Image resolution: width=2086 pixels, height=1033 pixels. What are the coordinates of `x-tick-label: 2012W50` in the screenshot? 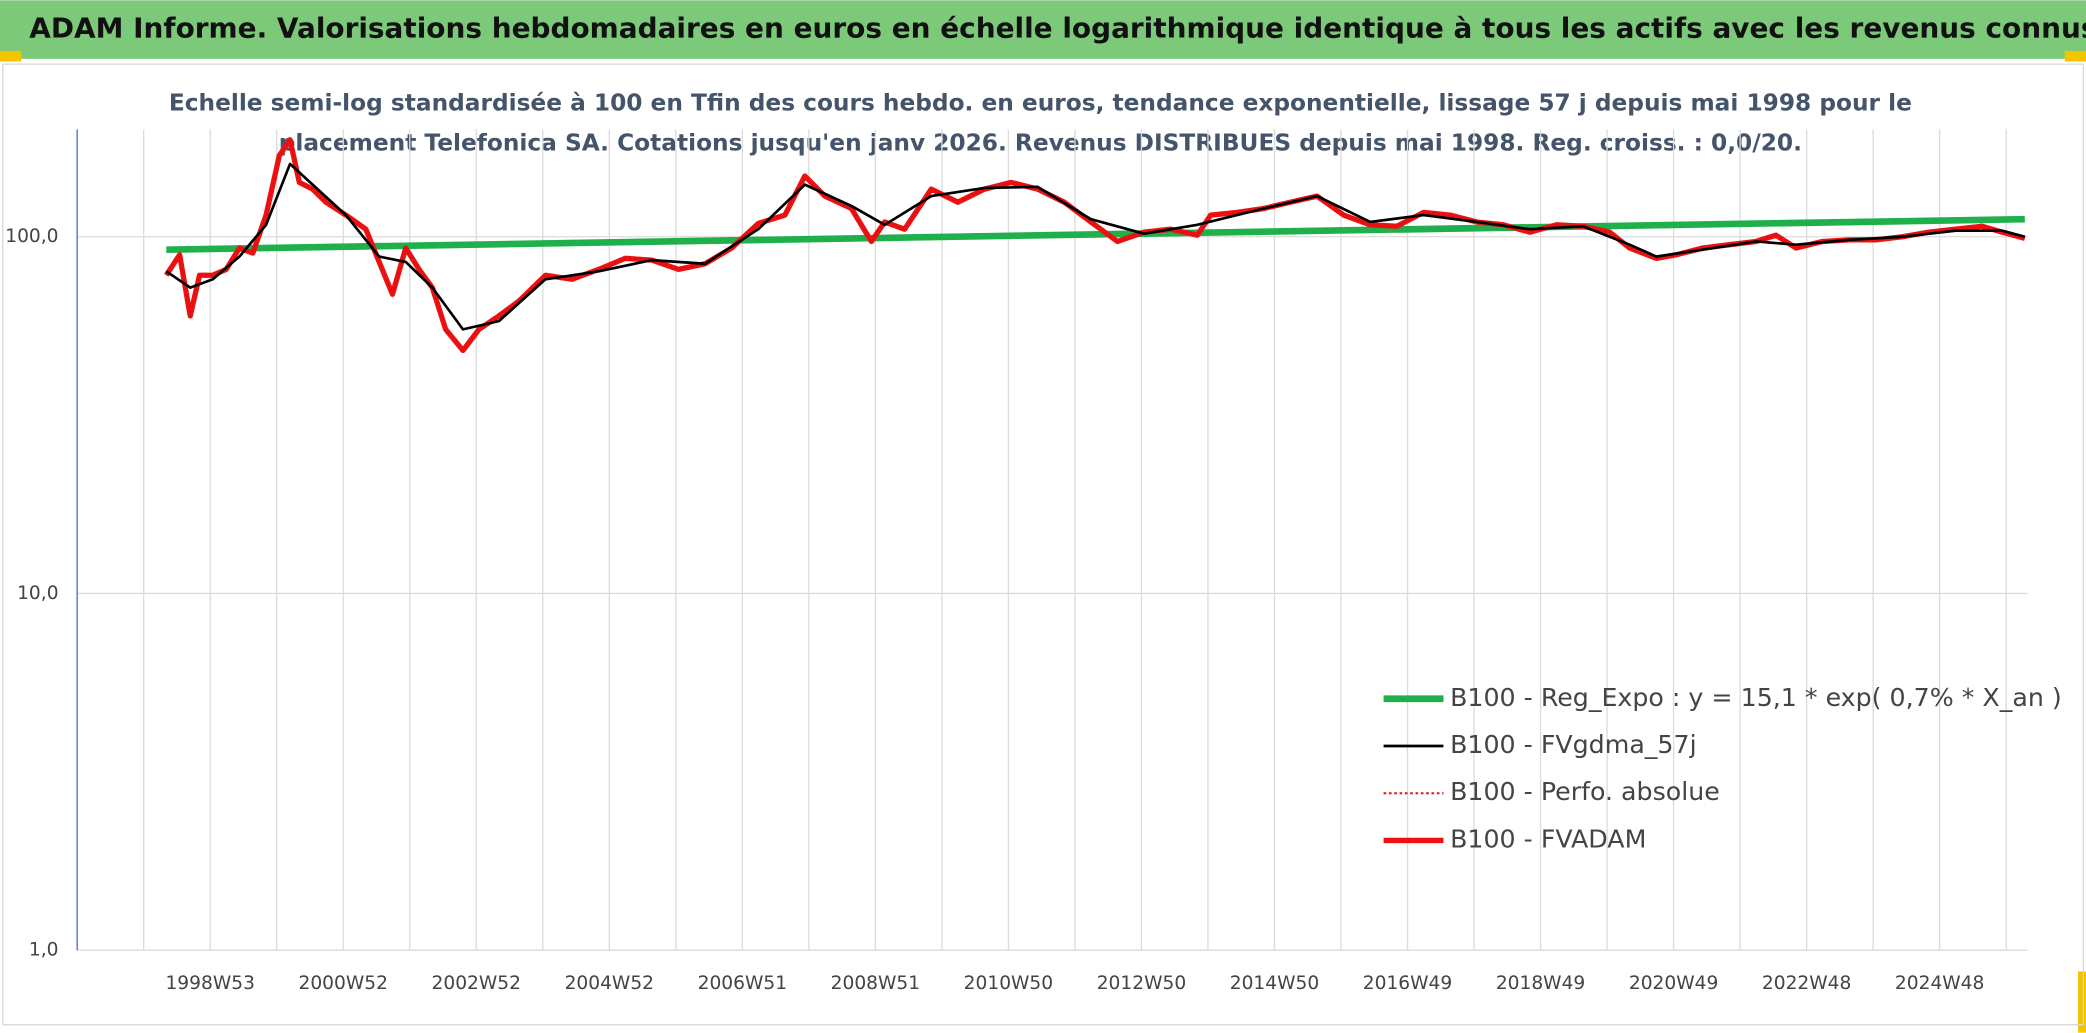 It's located at (1141, 983).